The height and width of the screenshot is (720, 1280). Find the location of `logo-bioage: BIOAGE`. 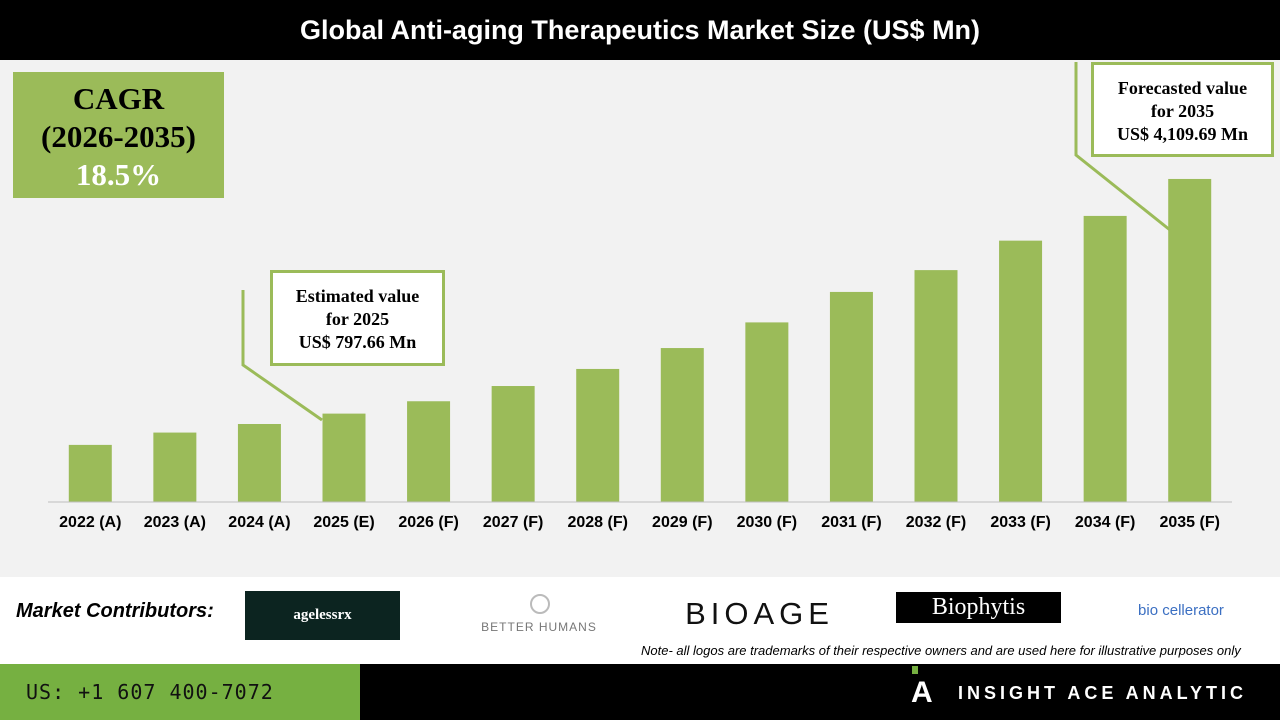

logo-bioage: BIOAGE is located at coordinates (759, 613).